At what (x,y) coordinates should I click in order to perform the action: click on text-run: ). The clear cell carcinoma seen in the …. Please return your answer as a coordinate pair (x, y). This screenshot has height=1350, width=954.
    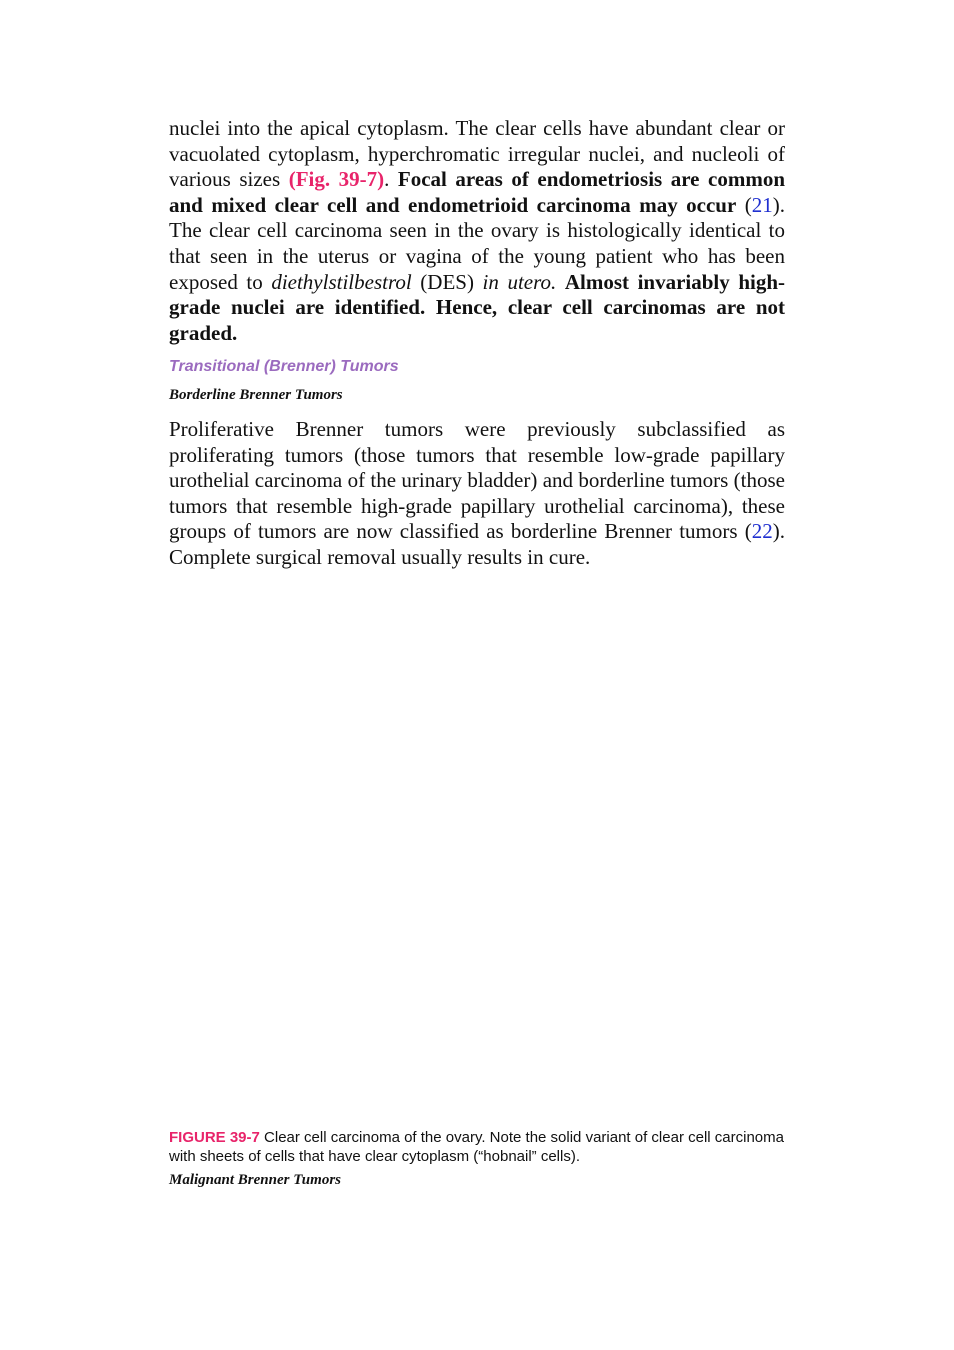
    Looking at the image, I should click on (477, 243).